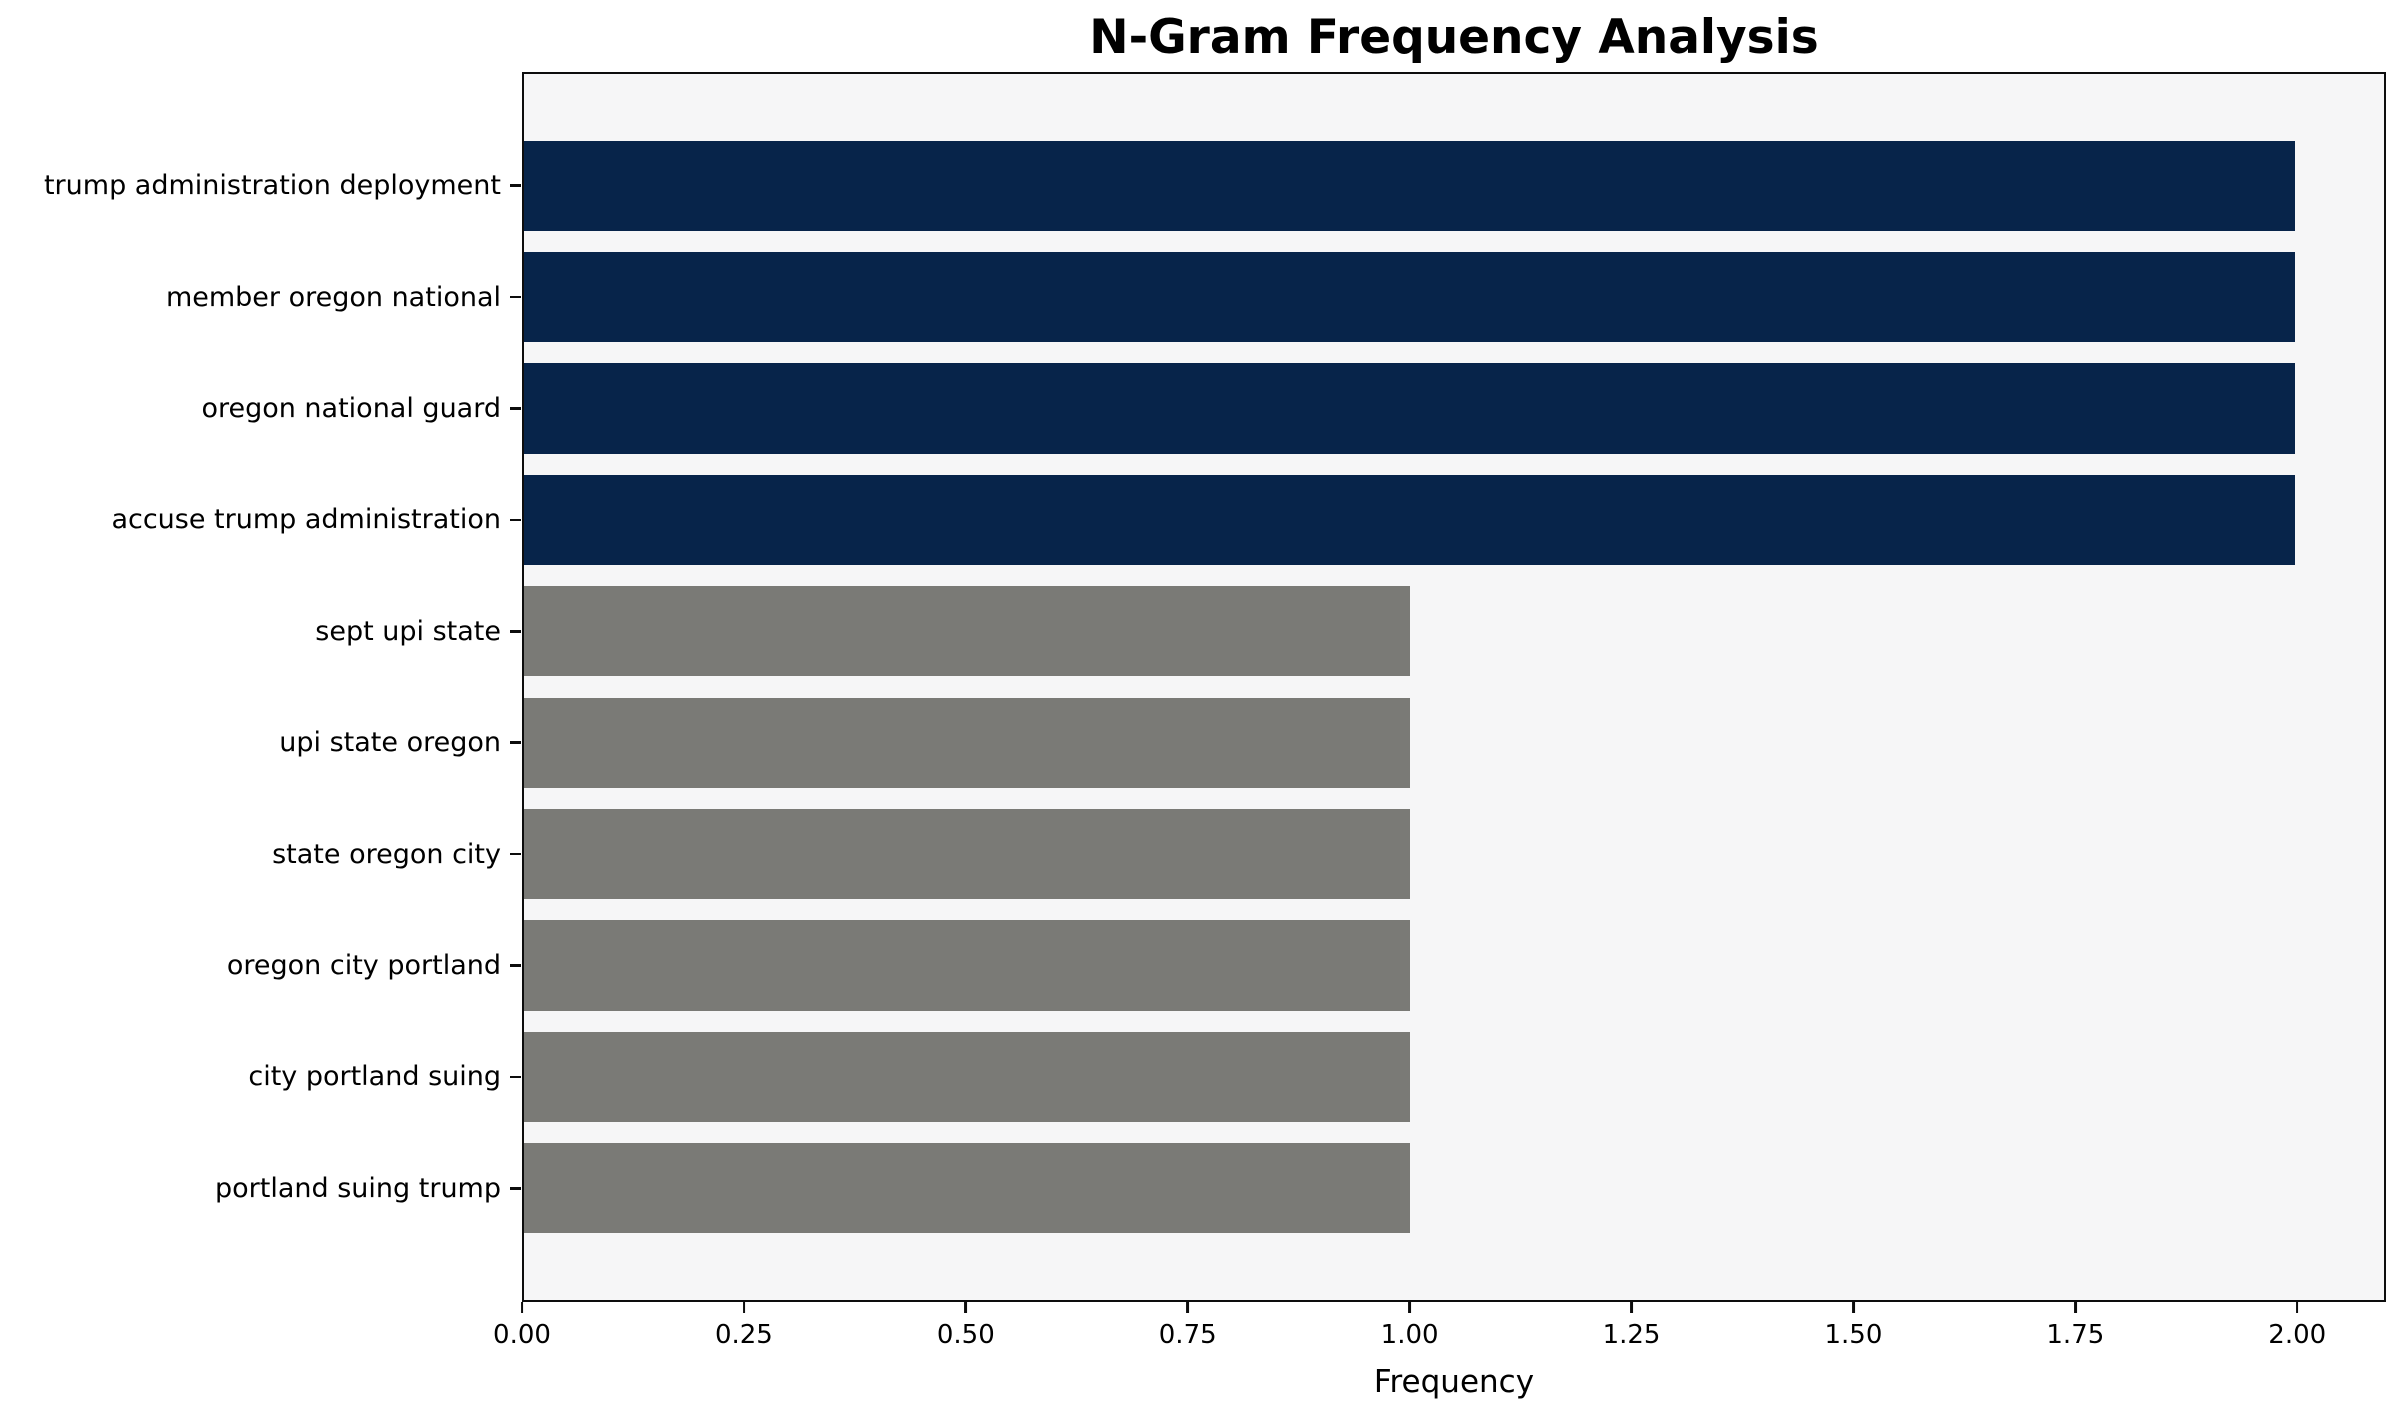 Image resolution: width=2403 pixels, height=1414 pixels. I want to click on x-tick-label: 0.25, so click(743, 1335).